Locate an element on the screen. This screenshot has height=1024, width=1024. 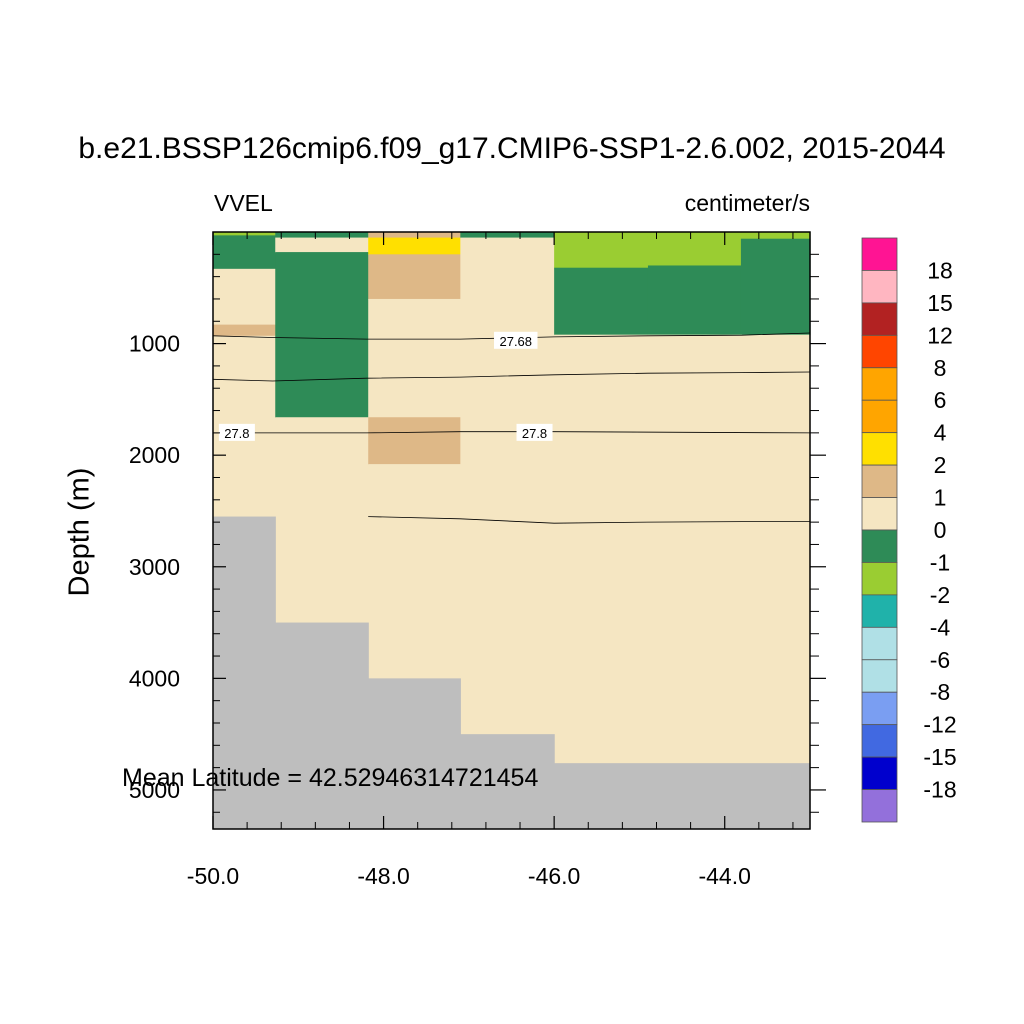
colorbar-label: -6 is located at coordinates (940, 660).